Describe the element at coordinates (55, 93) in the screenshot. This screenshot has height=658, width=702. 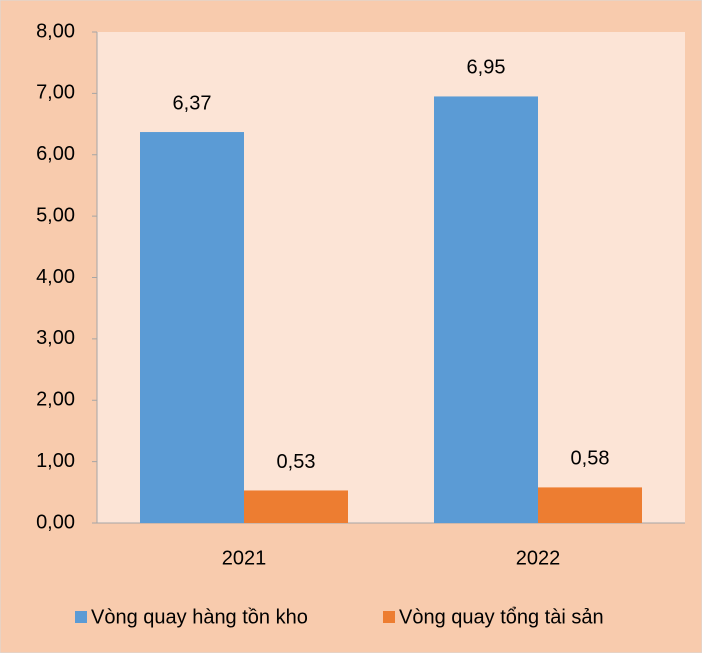
I see `y-tick-label: 7,00` at that location.